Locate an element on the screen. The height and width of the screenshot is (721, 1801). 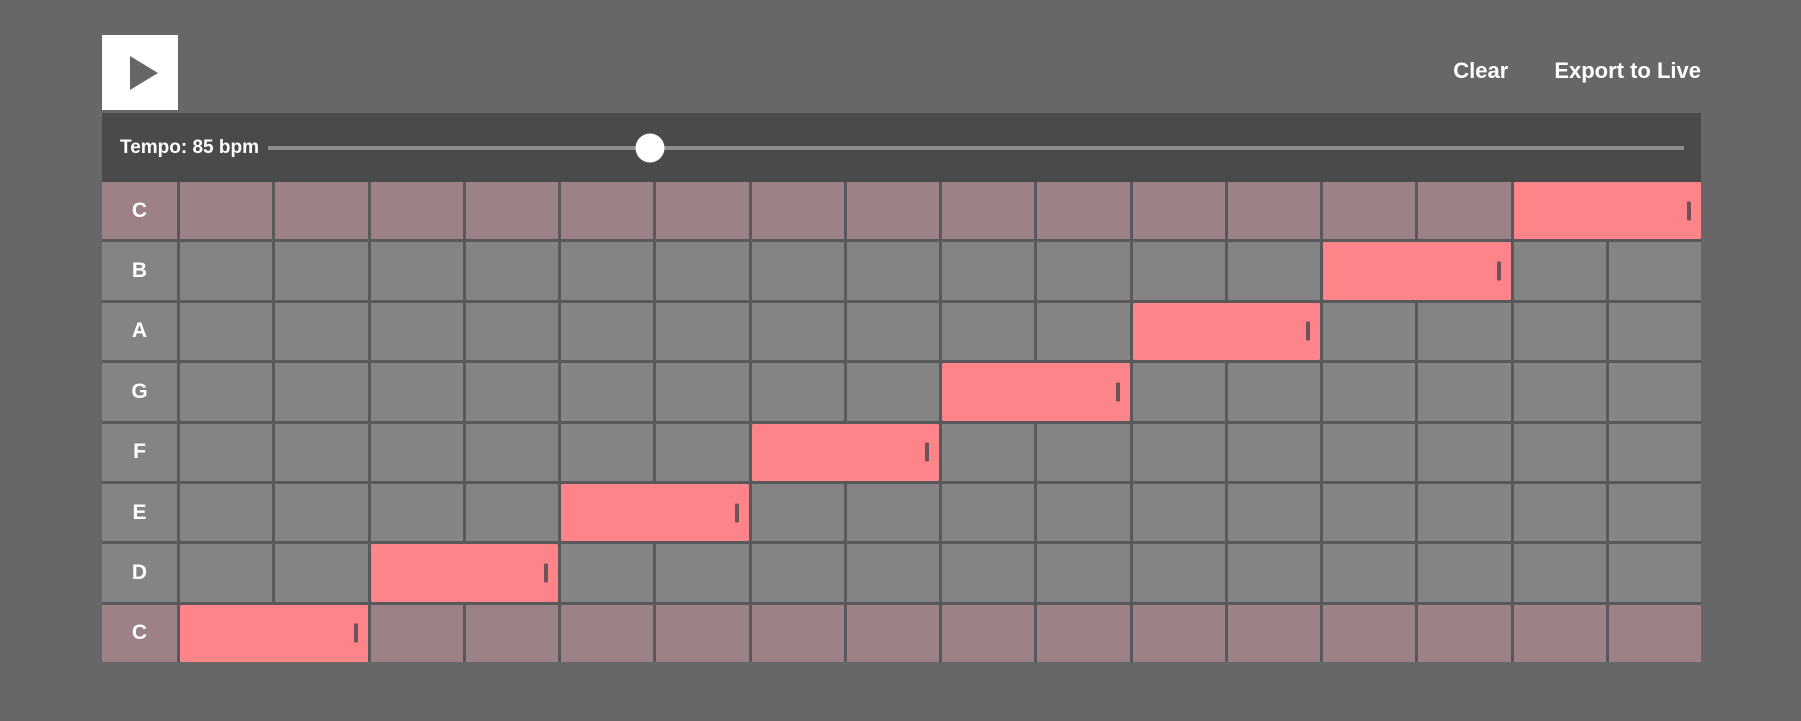
export-to-live-button: Export to Live is located at coordinates (1627, 70).